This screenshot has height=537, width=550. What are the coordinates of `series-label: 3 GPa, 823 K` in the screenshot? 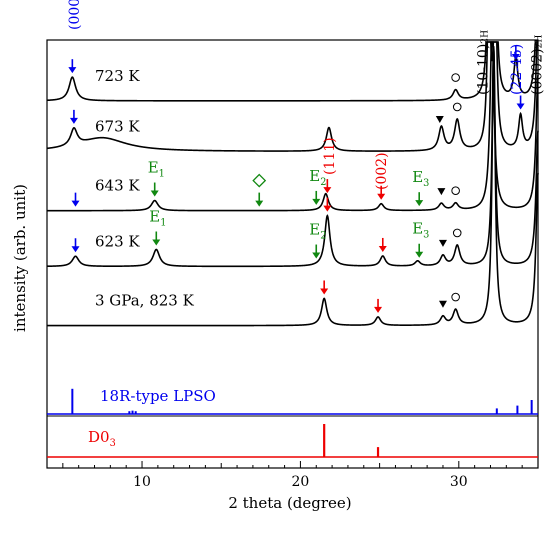 It's located at (145, 301).